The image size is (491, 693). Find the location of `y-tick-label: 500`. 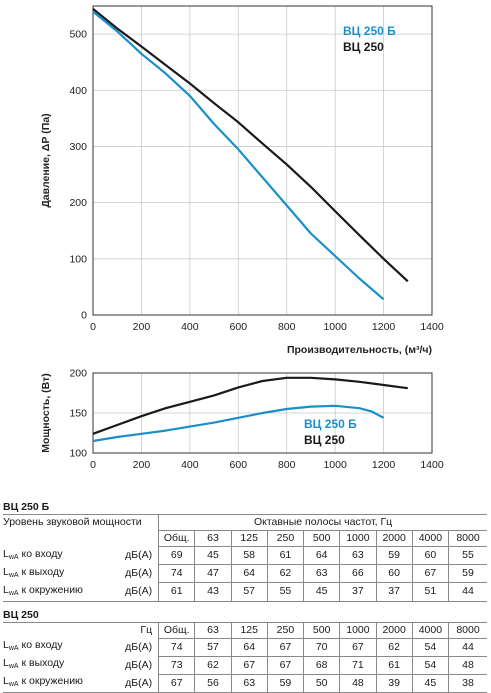

y-tick-label: 500 is located at coordinates (78, 35).